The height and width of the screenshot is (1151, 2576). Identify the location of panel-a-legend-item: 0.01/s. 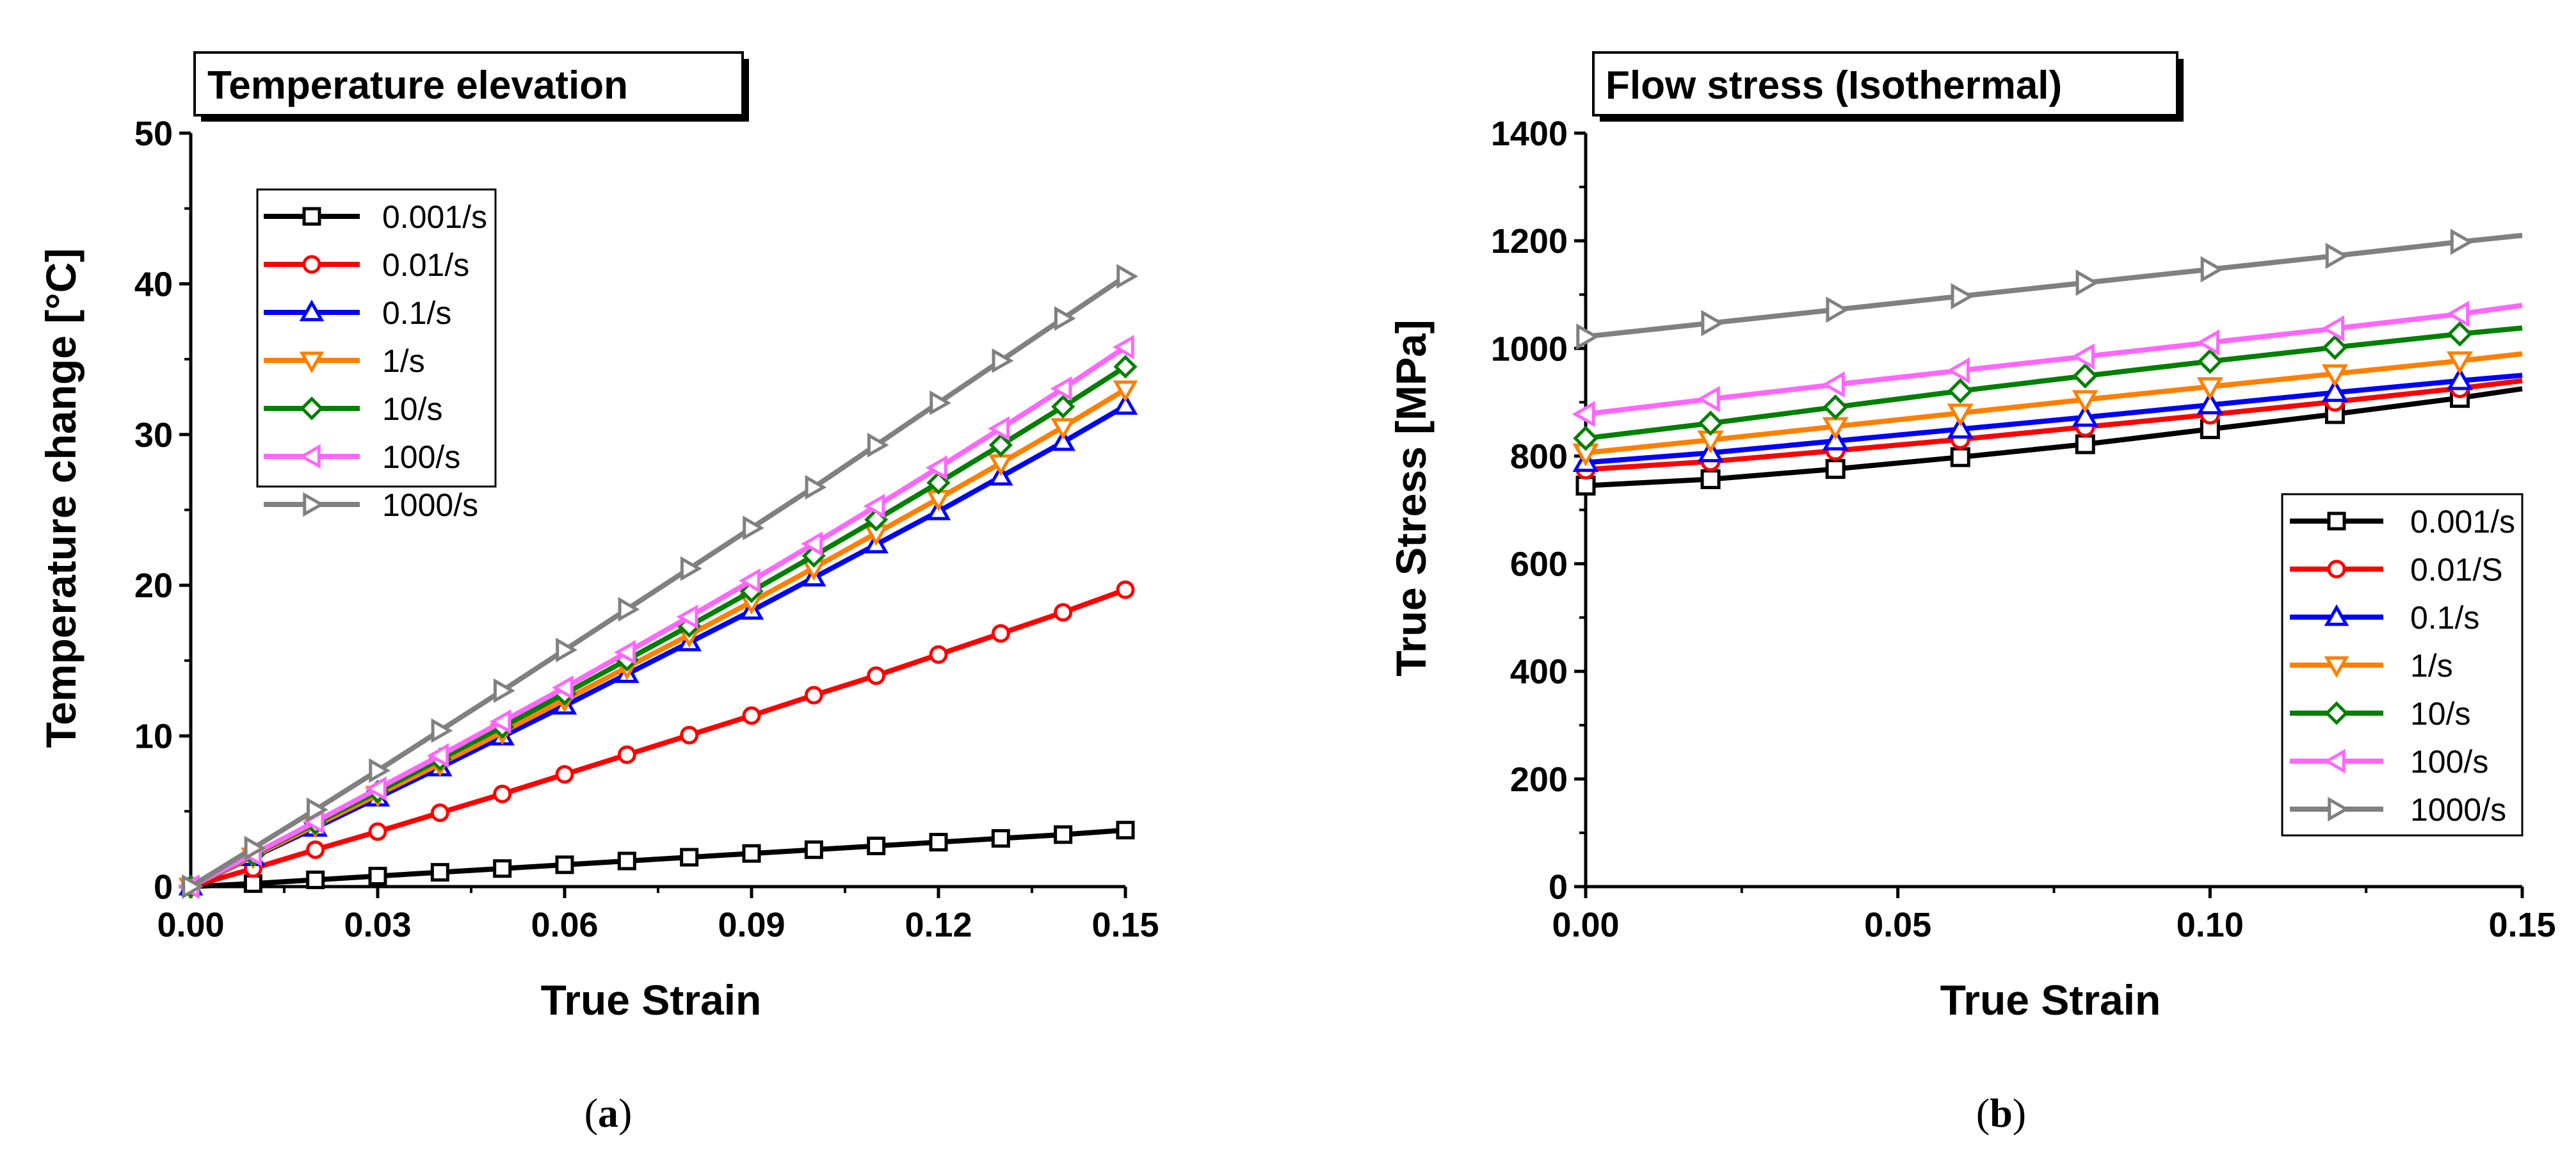
(366, 265).